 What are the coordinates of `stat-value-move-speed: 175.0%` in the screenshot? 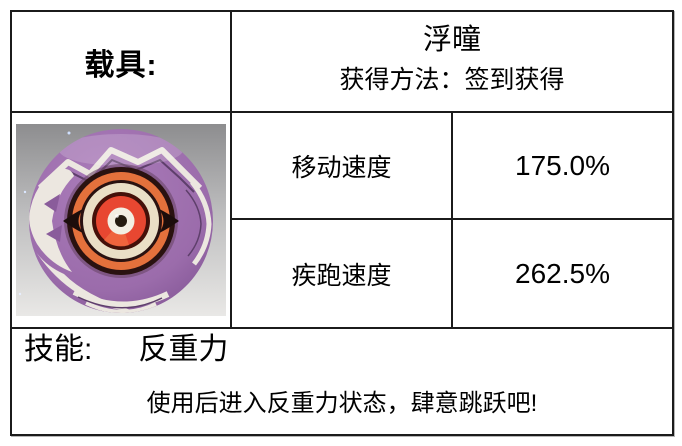 It's located at (562, 166).